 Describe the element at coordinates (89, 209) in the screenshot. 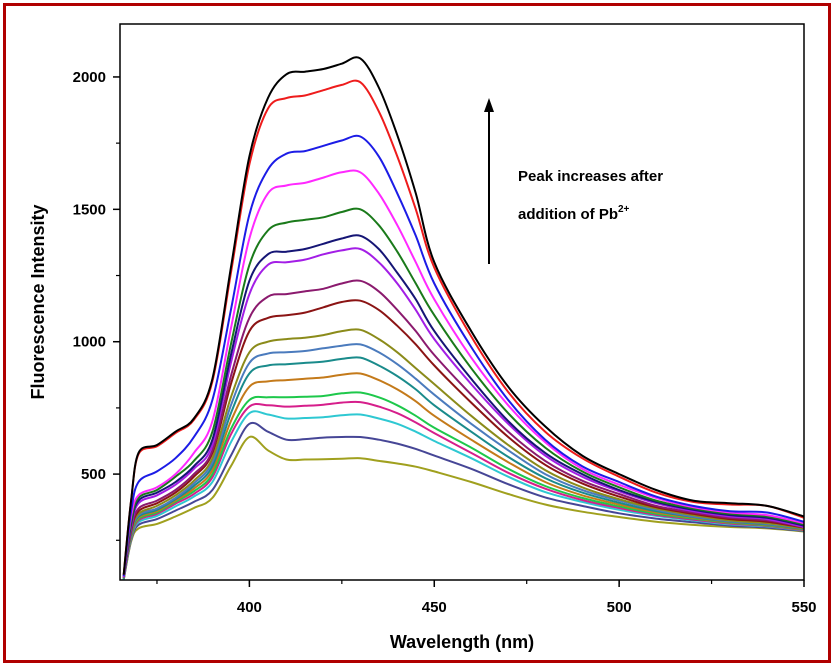

I see `y-tick-label: 1500` at that location.